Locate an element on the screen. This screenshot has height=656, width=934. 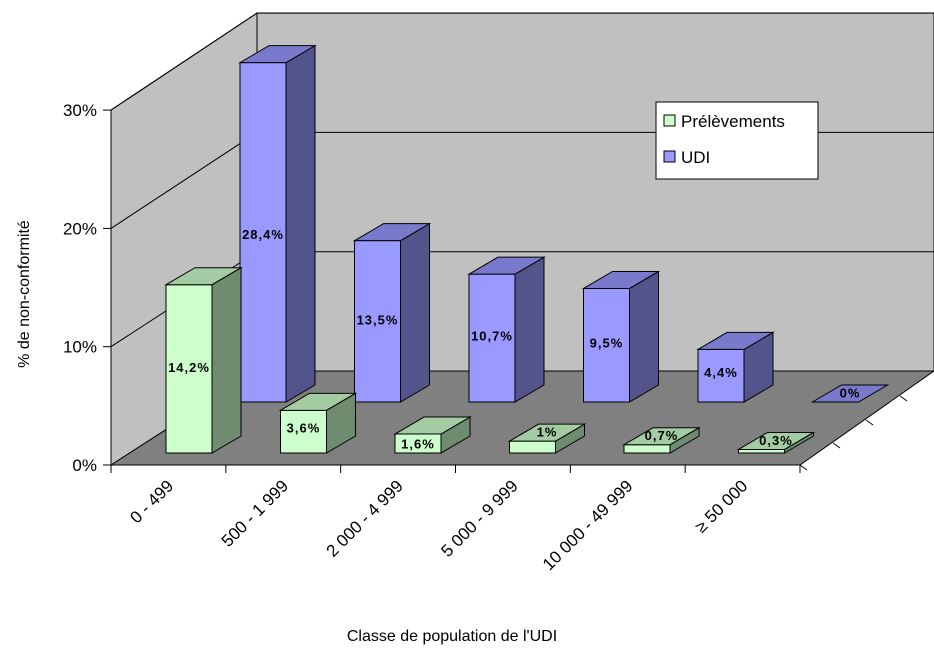
data-label: 1% is located at coordinates (547, 432).